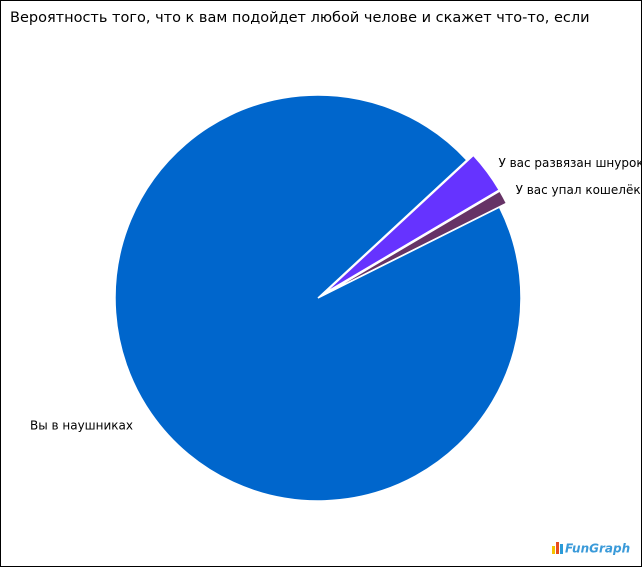  Describe the element at coordinates (578, 190) in the screenshot. I see `slice-label: У вас упал кошелёк` at that location.